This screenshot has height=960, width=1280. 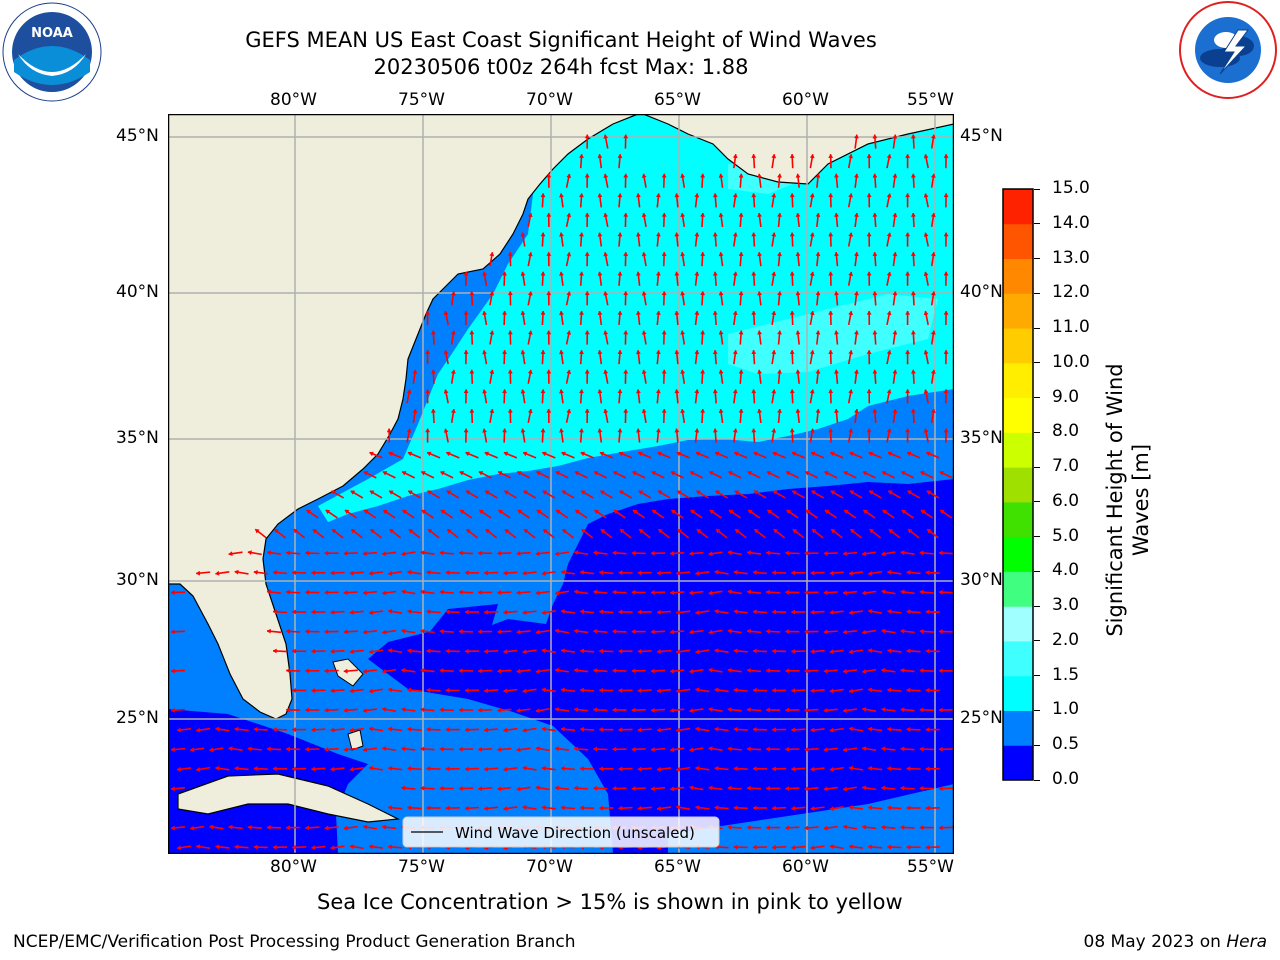 What do you see at coordinates (1066, 779) in the screenshot?
I see `colorbar-tick-label: 0.0` at bounding box center [1066, 779].